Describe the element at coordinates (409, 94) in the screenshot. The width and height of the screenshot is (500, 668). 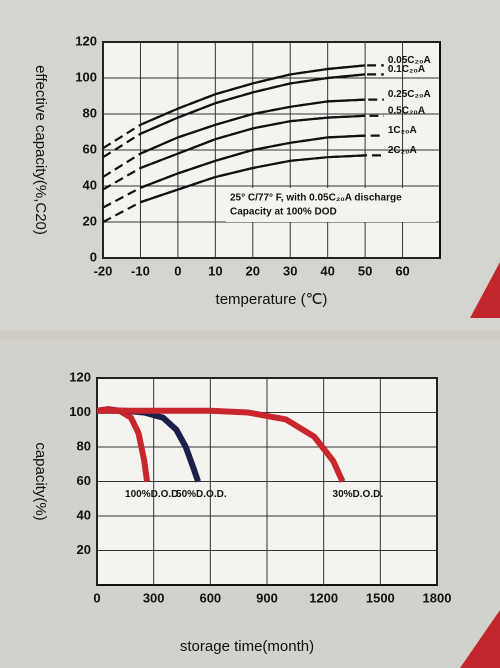
I see `series-label: 0.25C₂₀A` at that location.